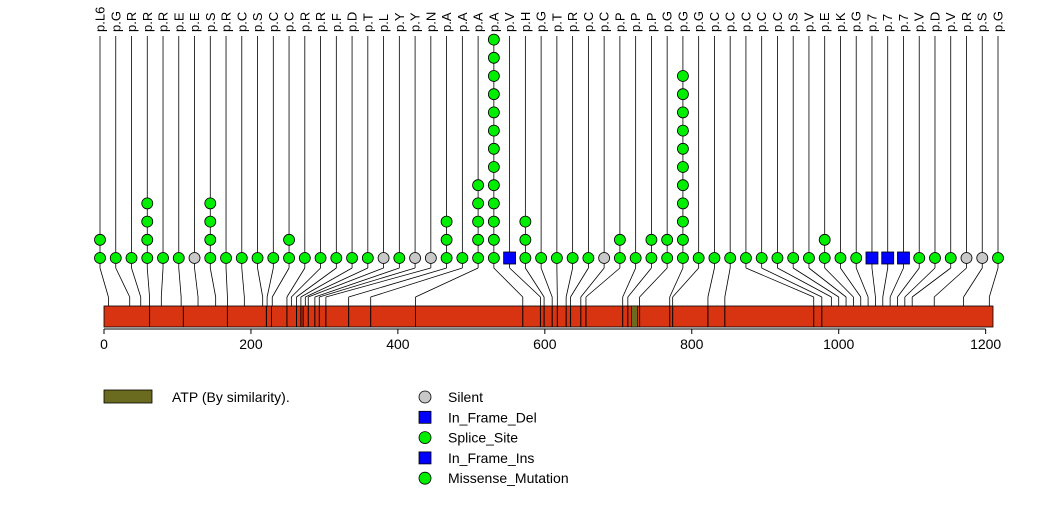 This screenshot has height=524, width=1047. I want to click on mutation-label: p.E, so click(824, 22).